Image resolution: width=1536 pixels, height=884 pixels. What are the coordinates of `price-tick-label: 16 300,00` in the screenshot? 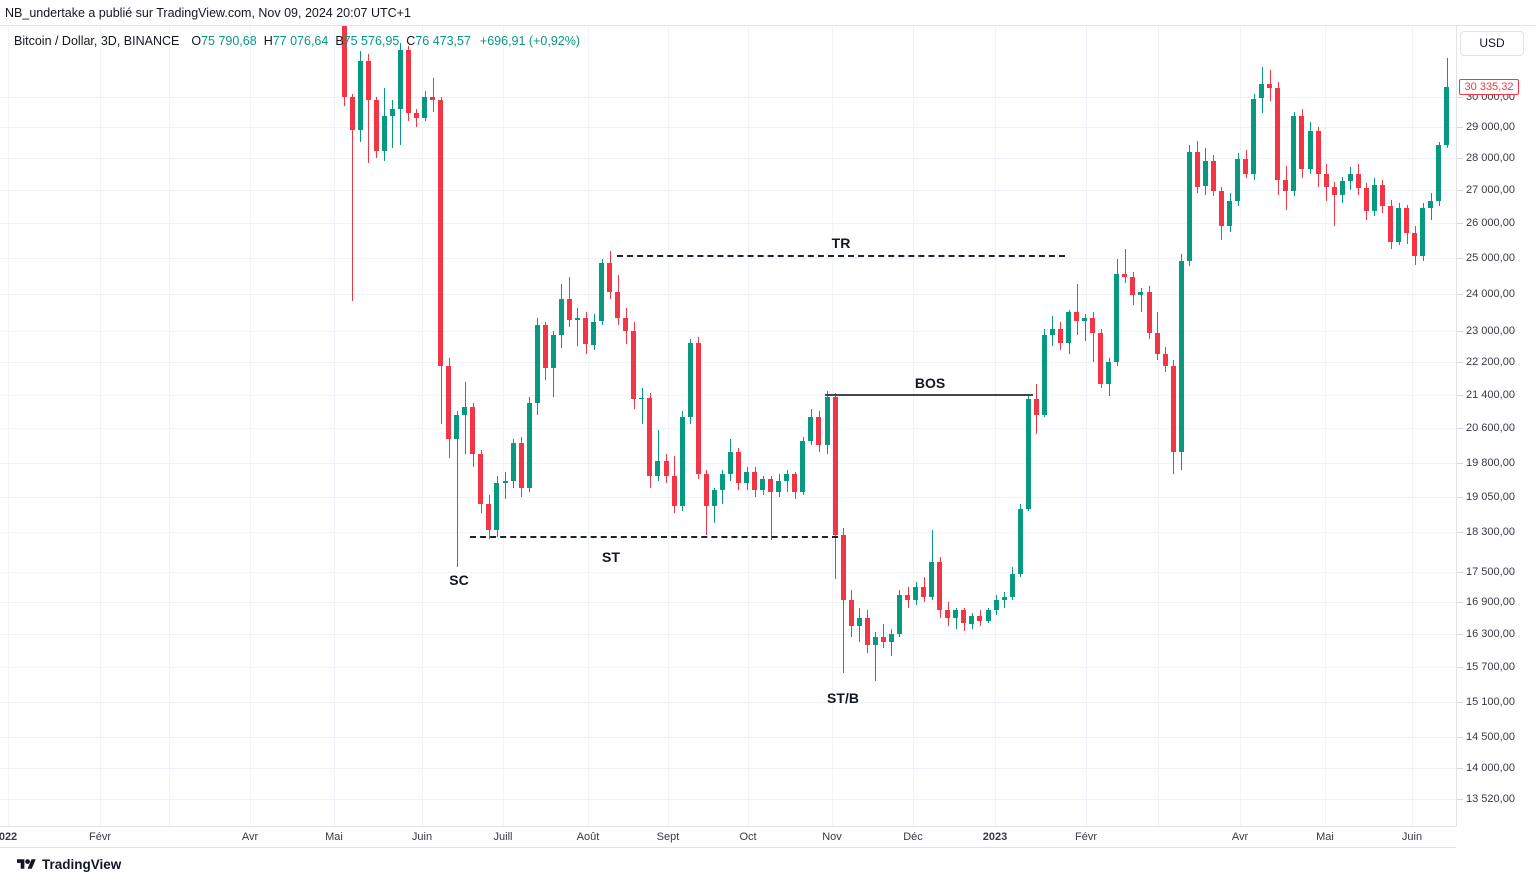 It's located at (1490, 634).